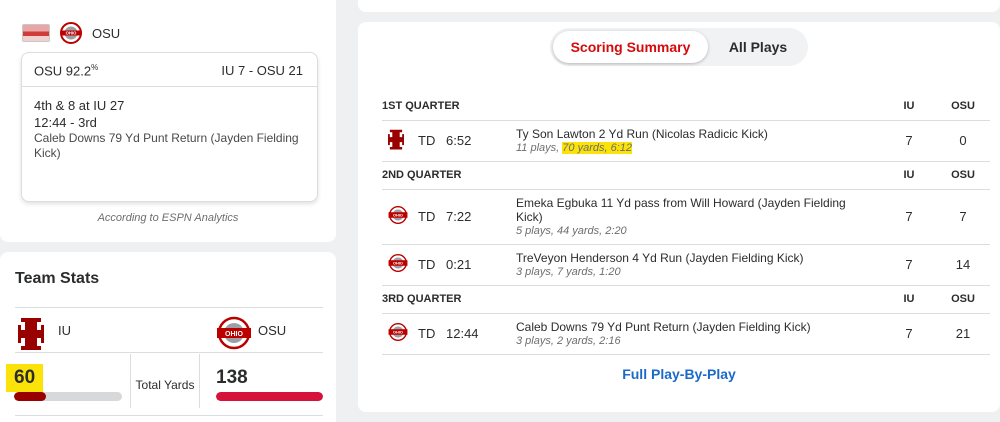 The height and width of the screenshot is (422, 1000). Describe the element at coordinates (758, 47) in the screenshot. I see `tab-all-plays: All Plays` at that location.